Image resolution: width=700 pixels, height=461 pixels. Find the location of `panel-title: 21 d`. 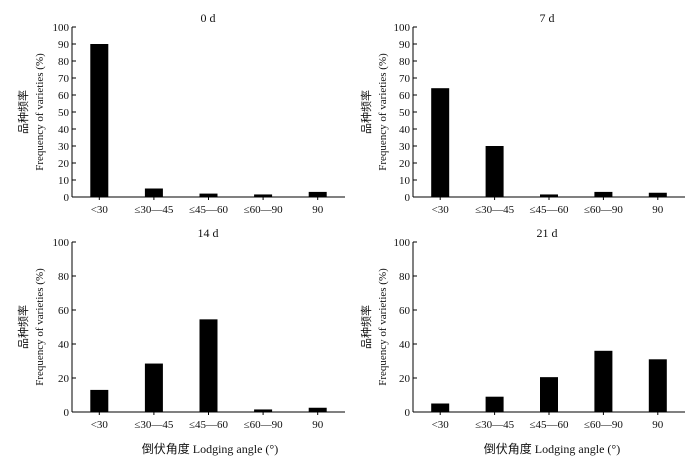

panel-title: 21 d is located at coordinates (547, 233).